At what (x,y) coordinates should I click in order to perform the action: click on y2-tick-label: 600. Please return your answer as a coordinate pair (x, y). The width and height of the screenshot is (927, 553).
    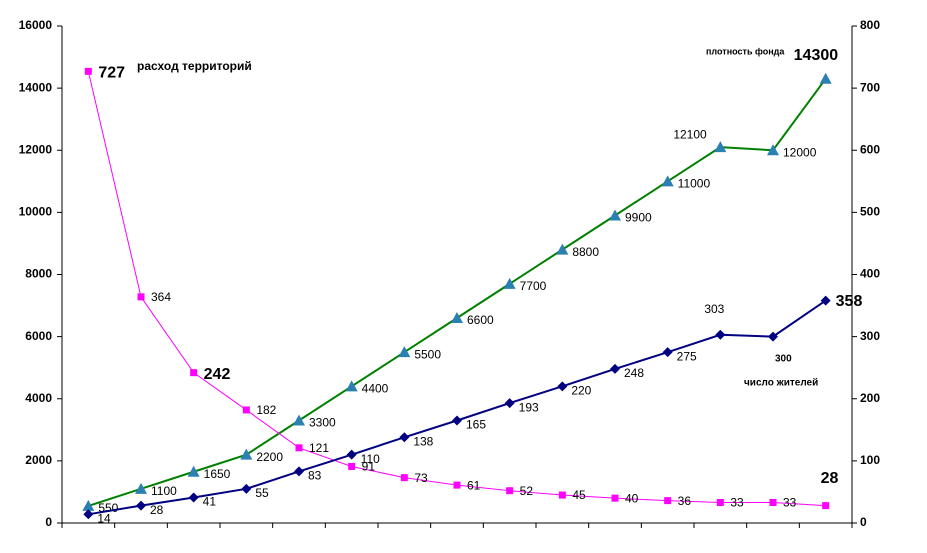
    Looking at the image, I should click on (870, 149).